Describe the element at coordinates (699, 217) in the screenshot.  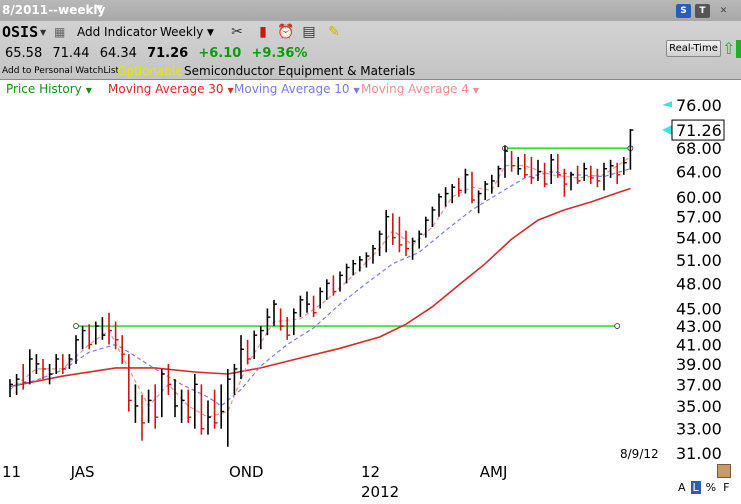
I see `y-tick-label: 57.00` at that location.